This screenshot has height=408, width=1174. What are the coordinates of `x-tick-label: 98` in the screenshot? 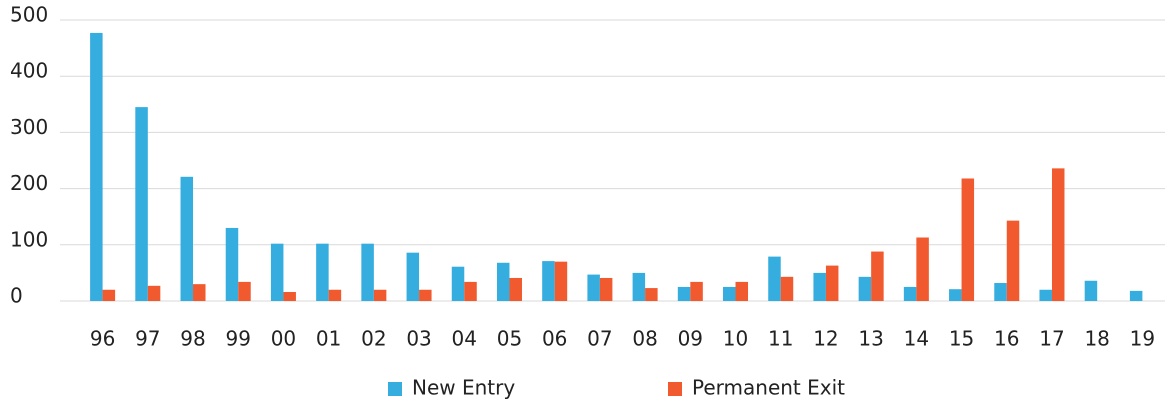 It's located at (192, 339).